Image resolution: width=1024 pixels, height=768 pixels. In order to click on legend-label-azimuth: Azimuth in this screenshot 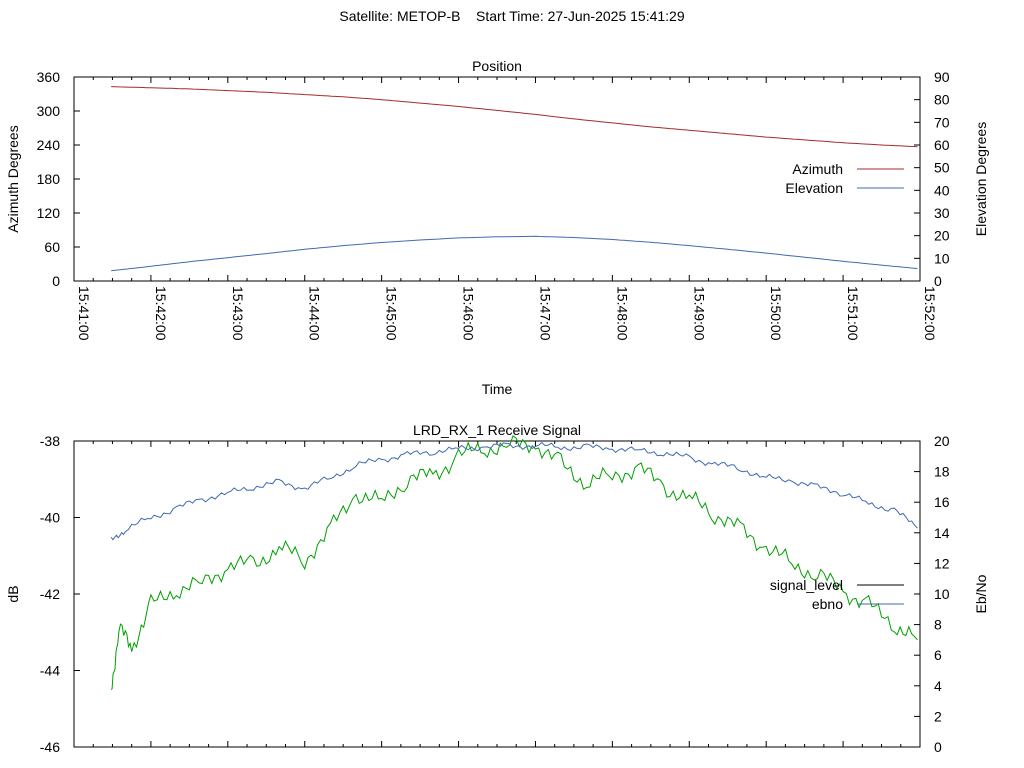, I will do `click(817, 169)`.